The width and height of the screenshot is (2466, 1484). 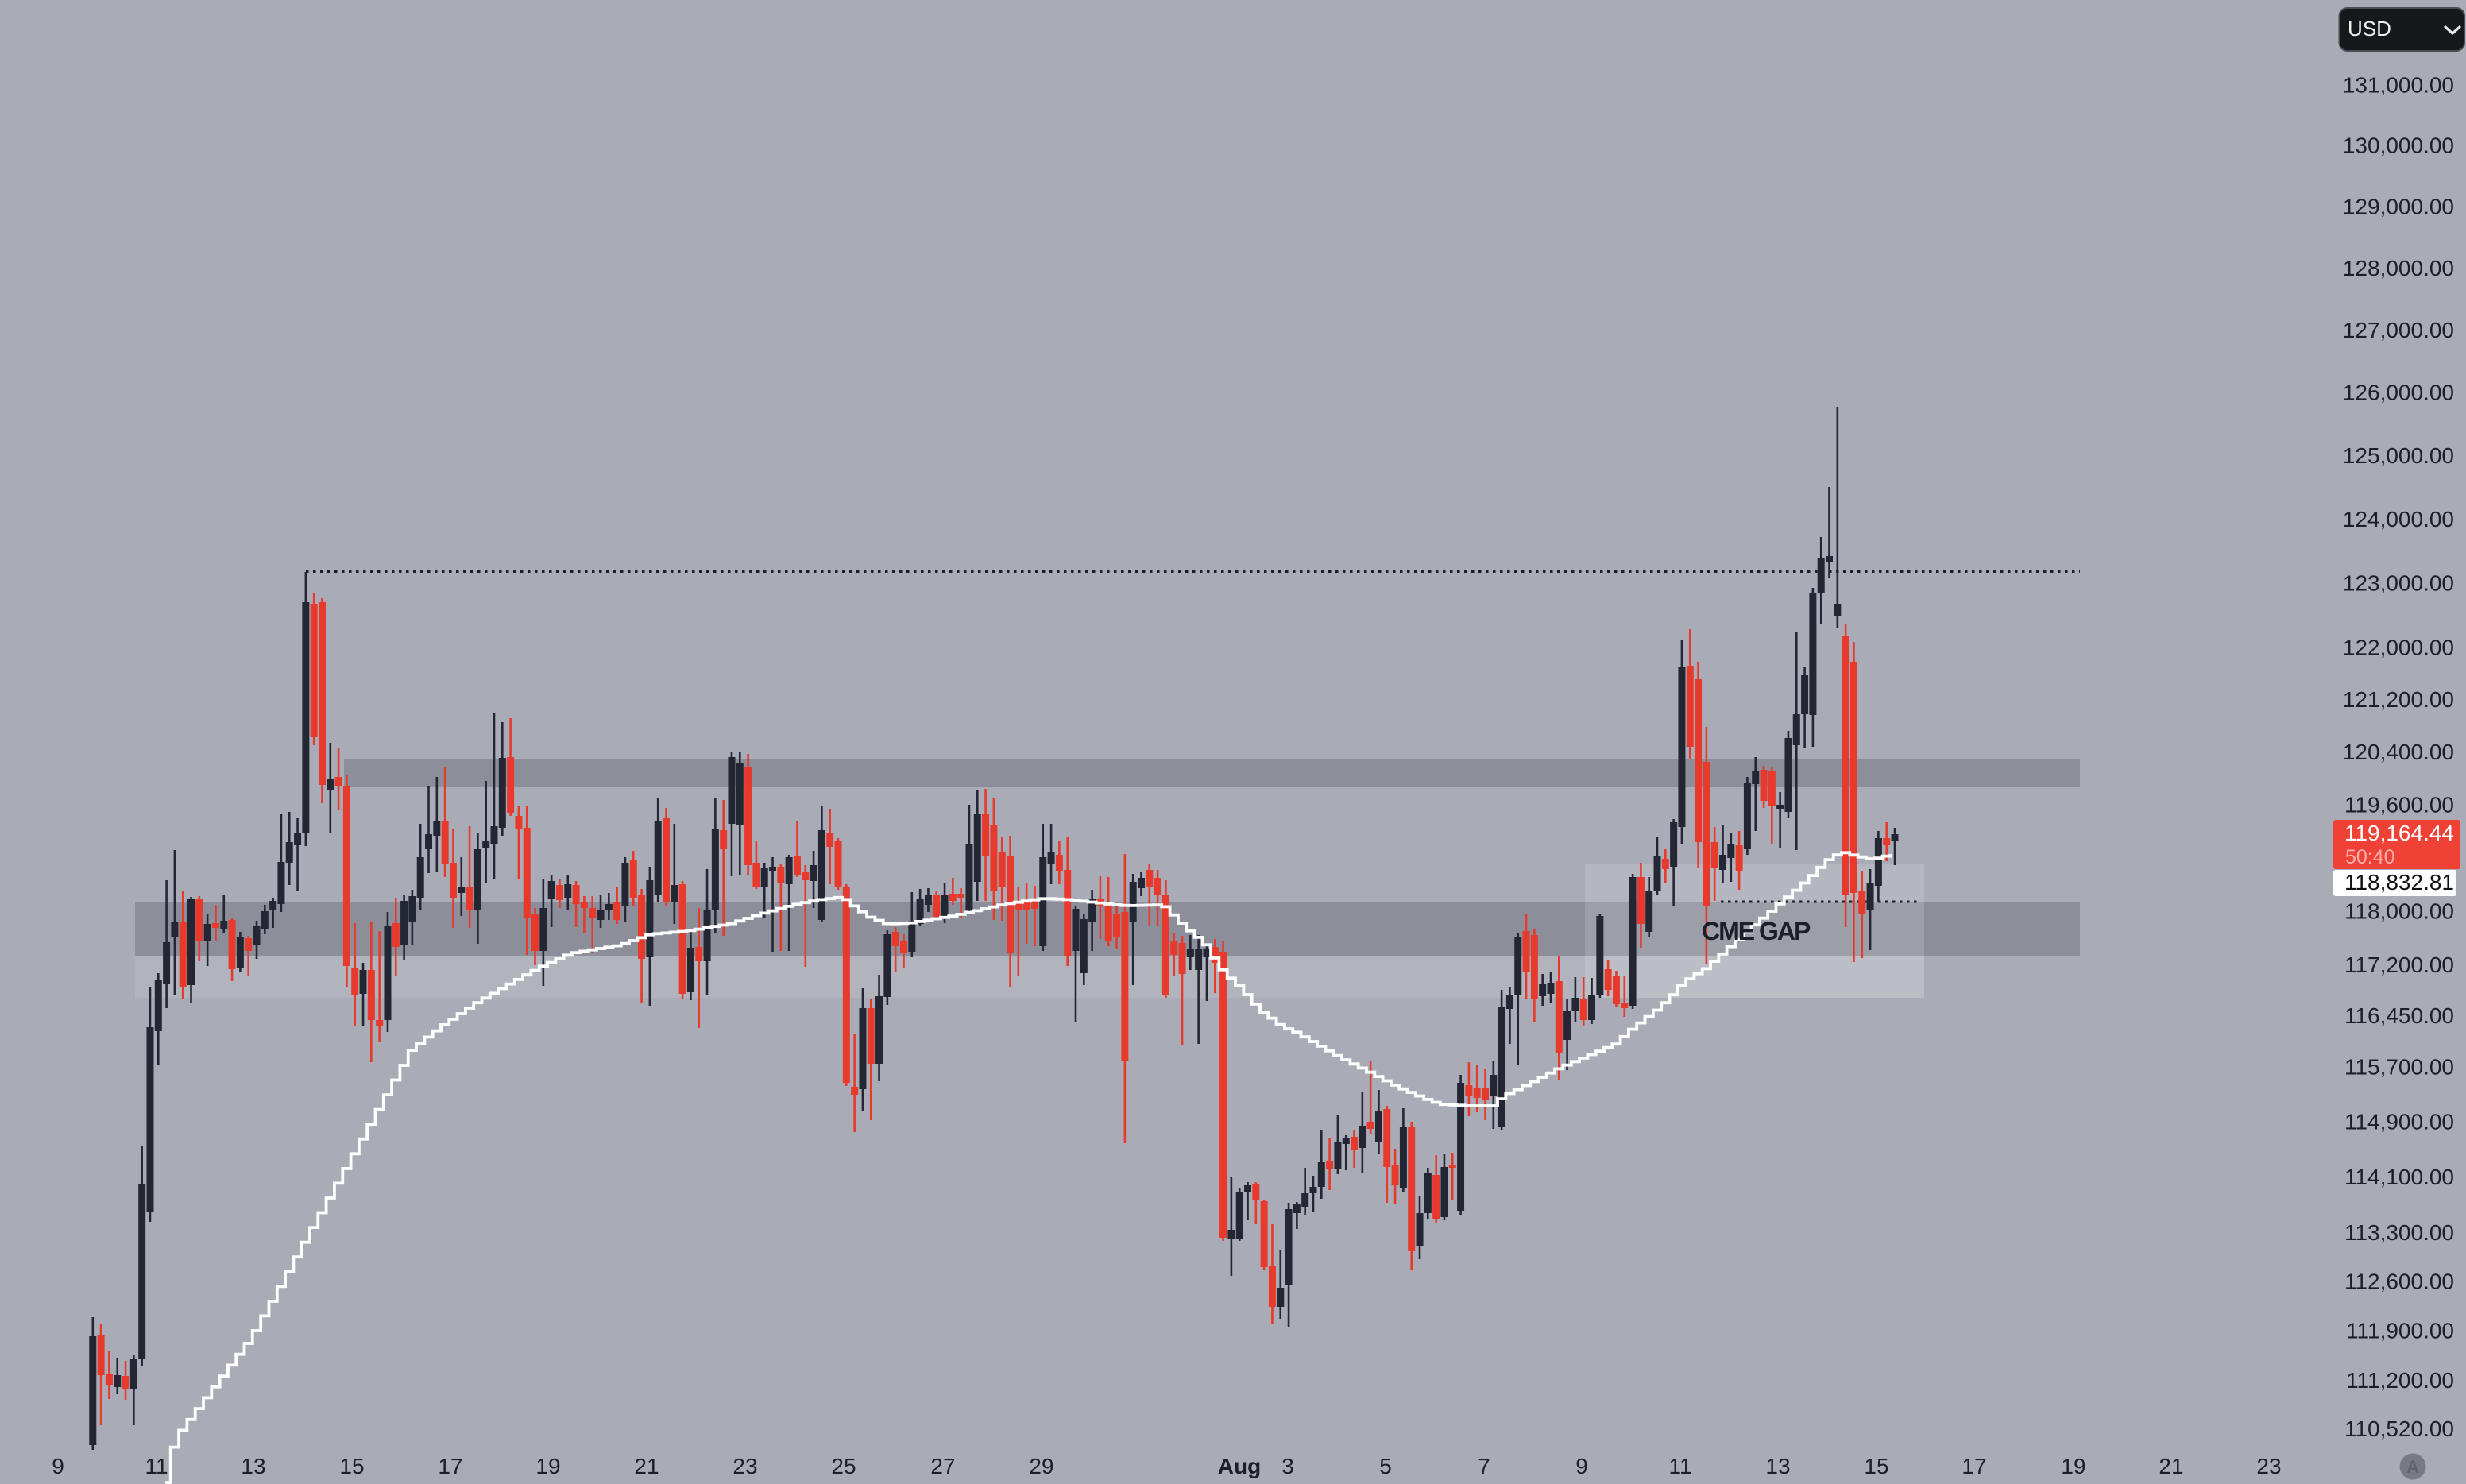 I want to click on svg-text: 50:40, so click(x=2370, y=857).